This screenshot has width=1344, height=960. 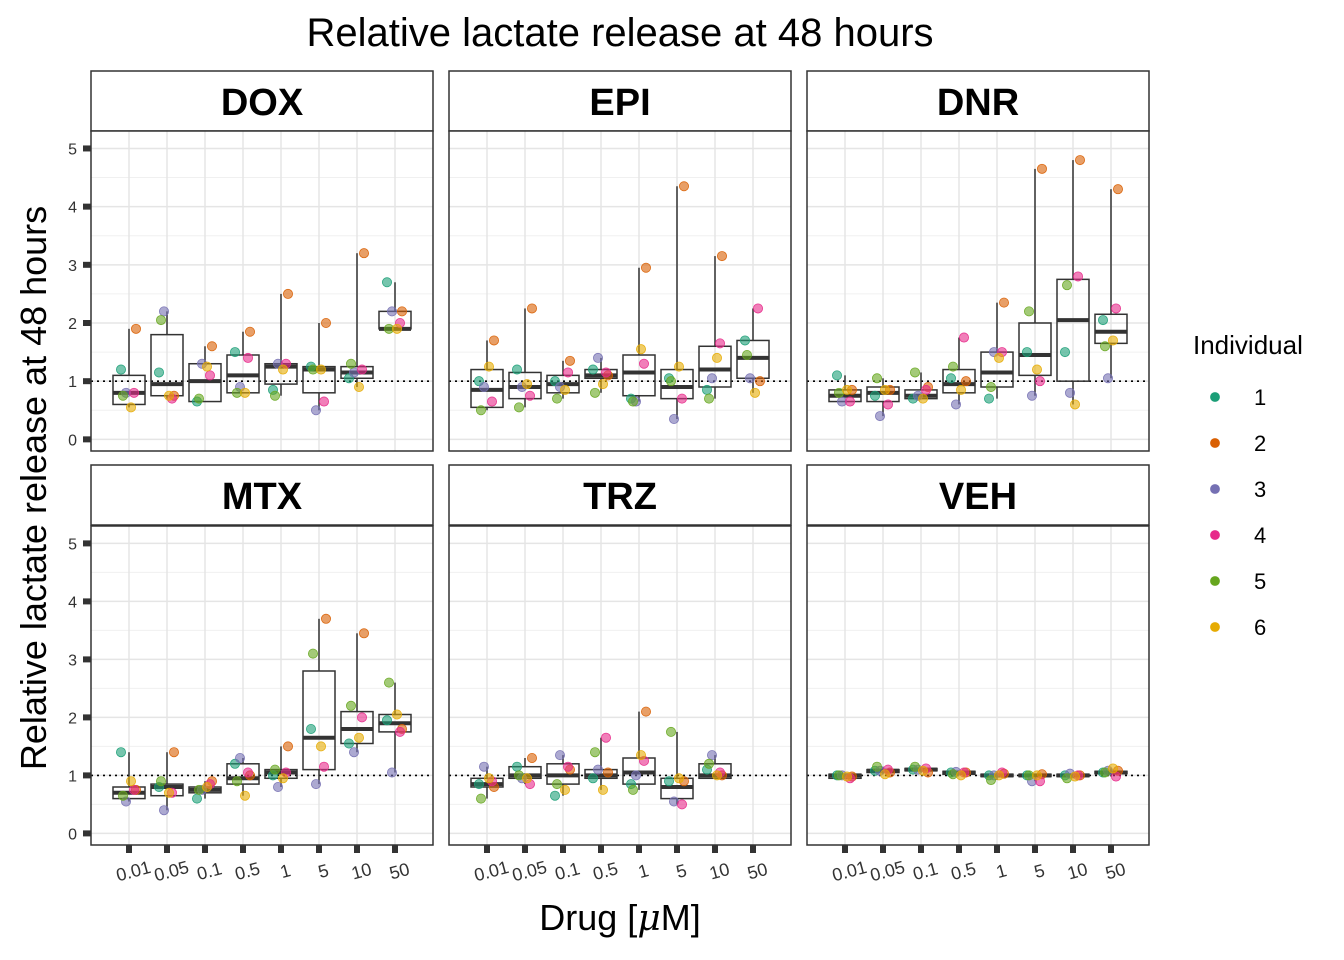 I want to click on facet-epi: EPI, so click(x=620, y=261).